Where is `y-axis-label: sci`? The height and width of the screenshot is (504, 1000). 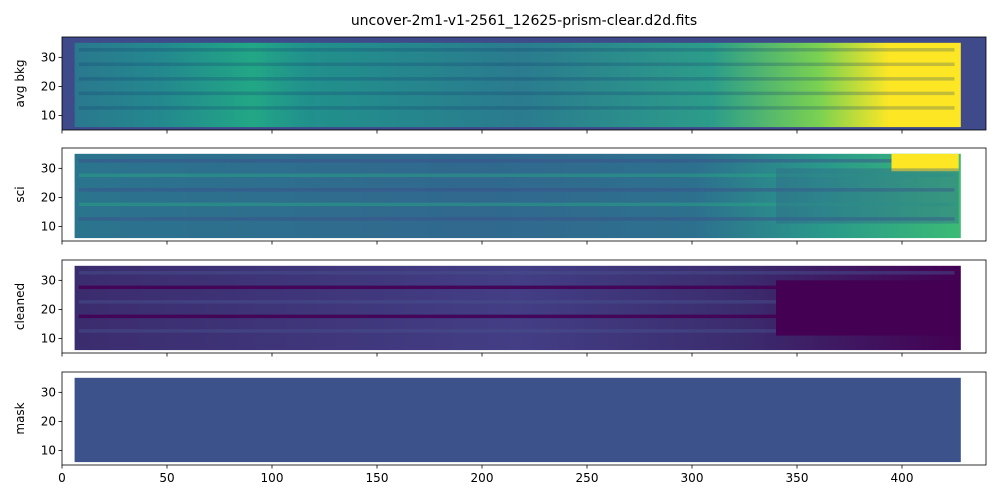 y-axis-label: sci is located at coordinates (20, 194).